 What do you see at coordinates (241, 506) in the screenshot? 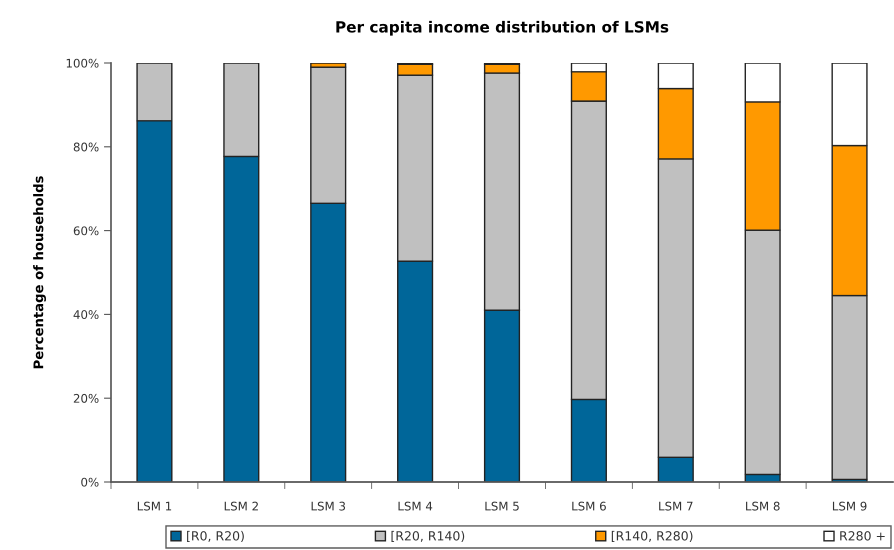
I see `x-tick-label: LSM 2` at bounding box center [241, 506].